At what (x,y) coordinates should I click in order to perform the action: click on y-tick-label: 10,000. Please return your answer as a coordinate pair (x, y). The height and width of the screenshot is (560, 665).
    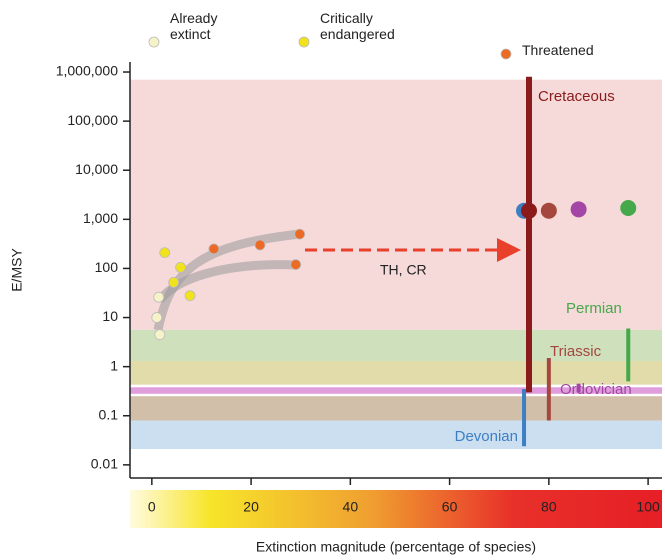
    Looking at the image, I should click on (96, 169).